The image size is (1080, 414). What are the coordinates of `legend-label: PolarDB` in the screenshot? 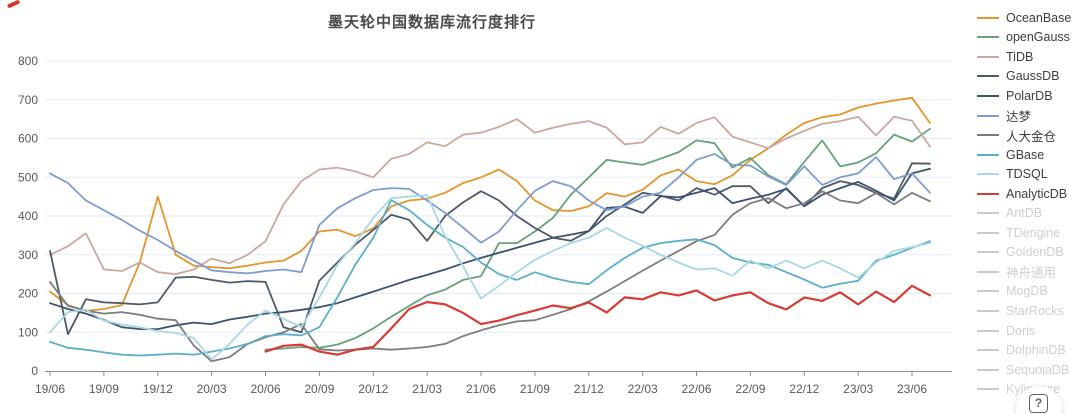 It's located at (1029, 95).